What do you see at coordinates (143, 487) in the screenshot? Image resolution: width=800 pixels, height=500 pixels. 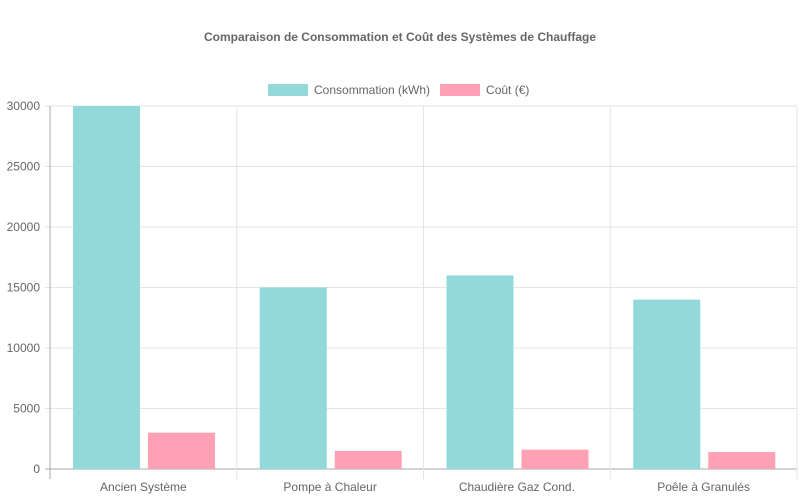 I see `x-tick-label: Ancien Système` at bounding box center [143, 487].